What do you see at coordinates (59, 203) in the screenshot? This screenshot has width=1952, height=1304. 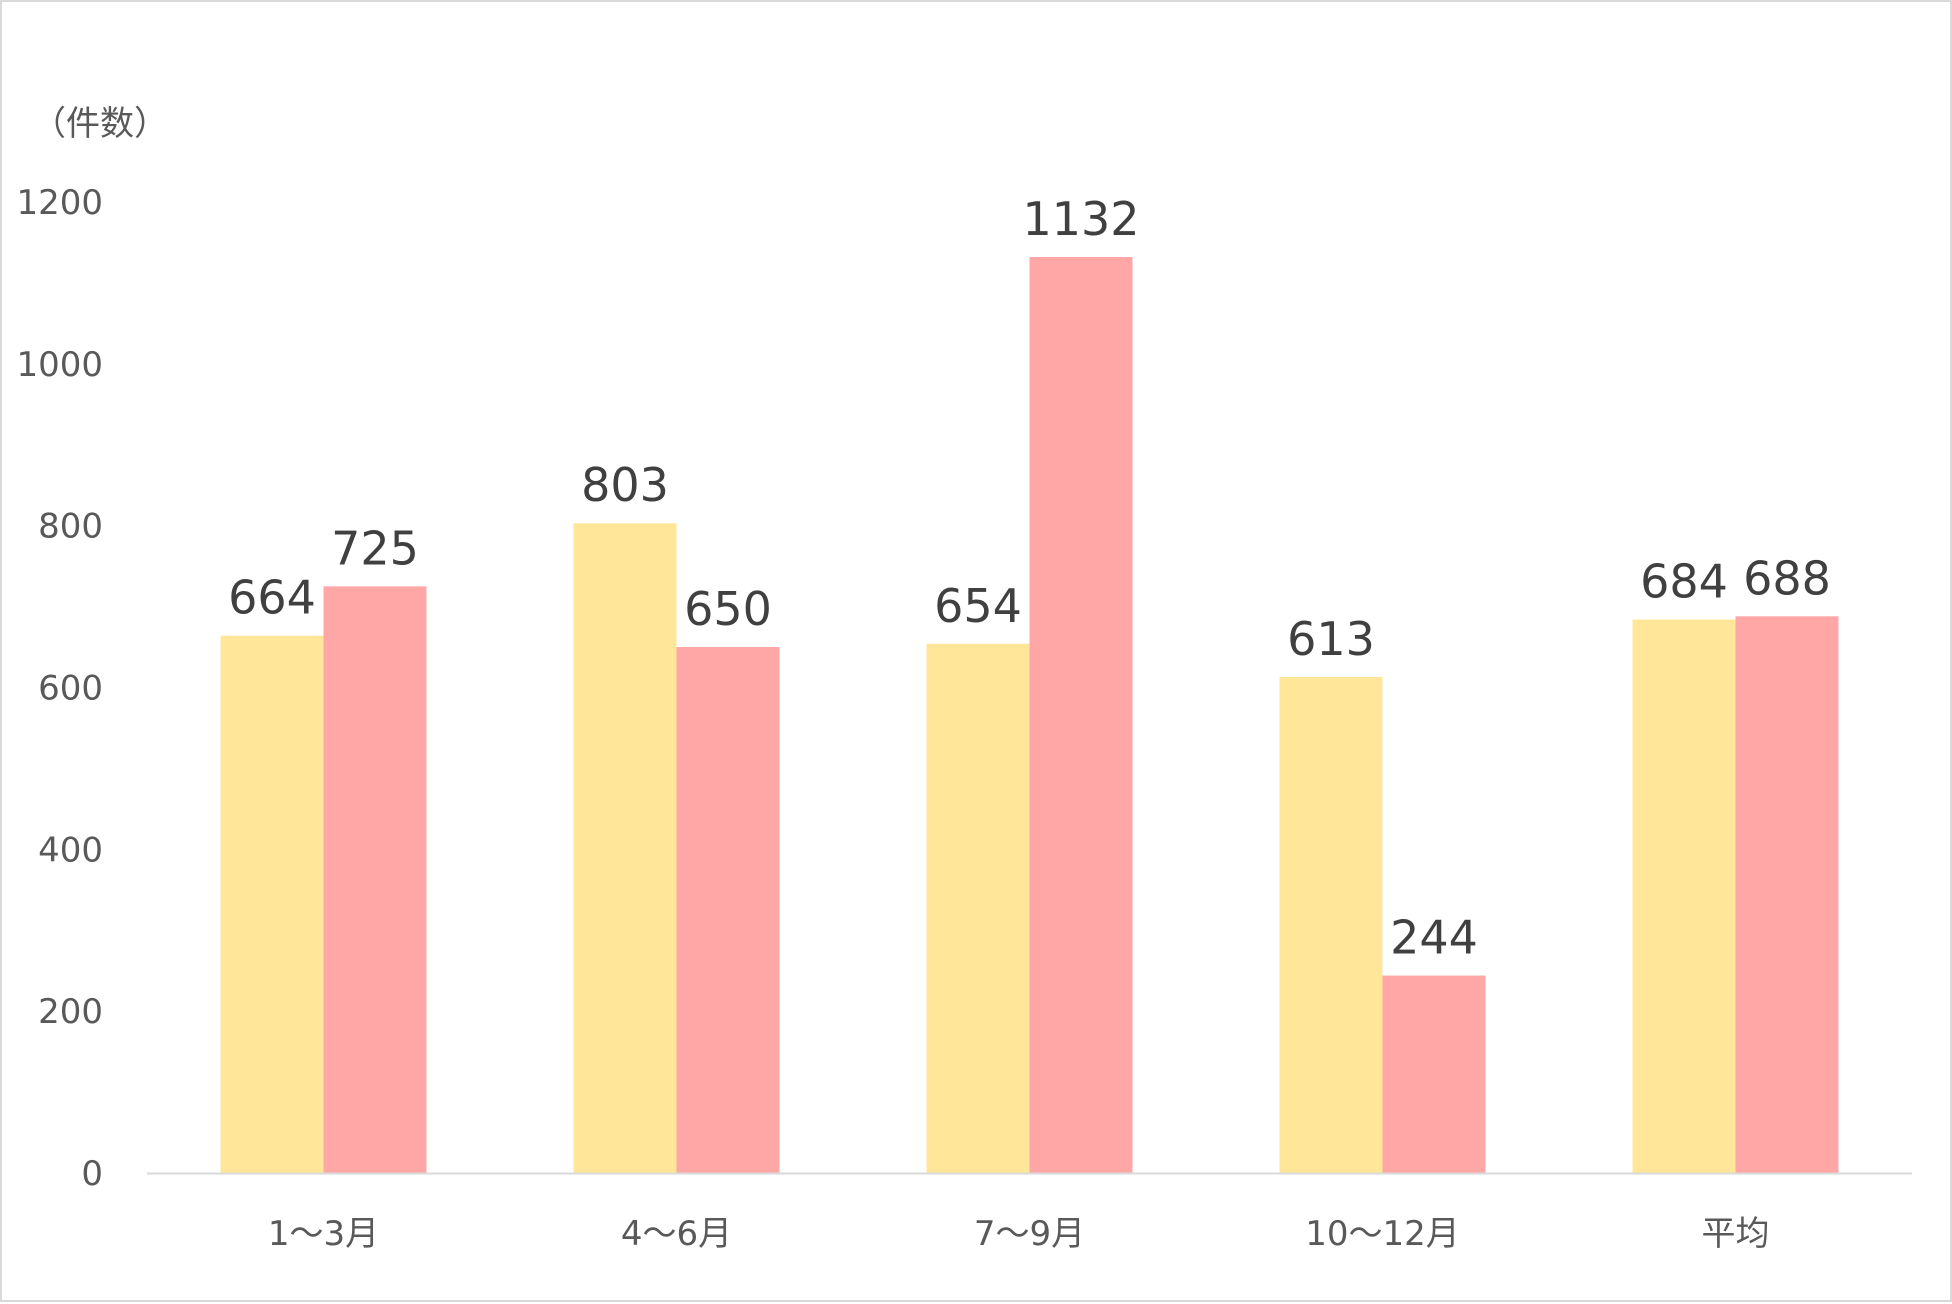 I see `y-tick-label: 1200` at bounding box center [59, 203].